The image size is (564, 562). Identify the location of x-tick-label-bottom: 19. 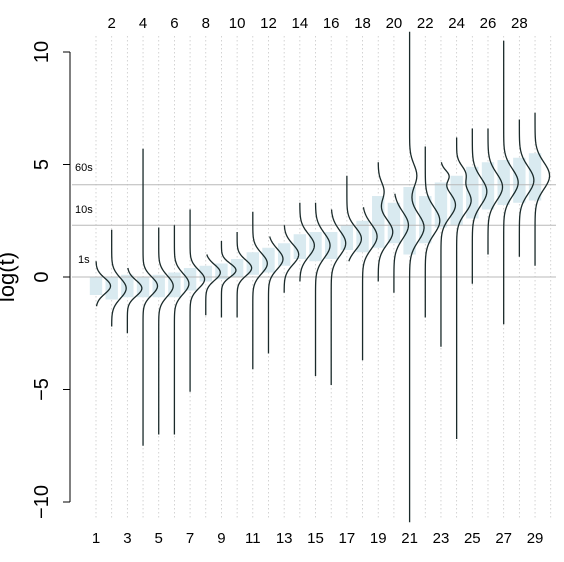
(378, 538).